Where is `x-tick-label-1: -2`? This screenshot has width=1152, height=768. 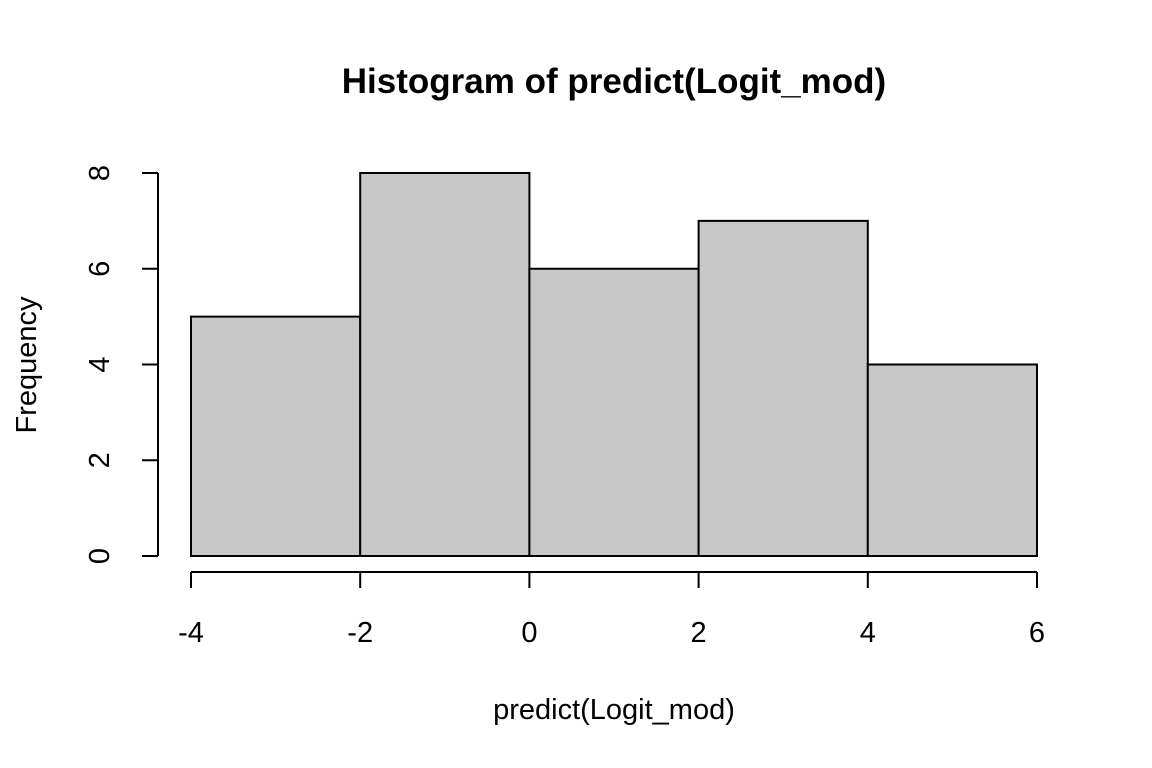
x-tick-label-1: -2 is located at coordinates (360, 633).